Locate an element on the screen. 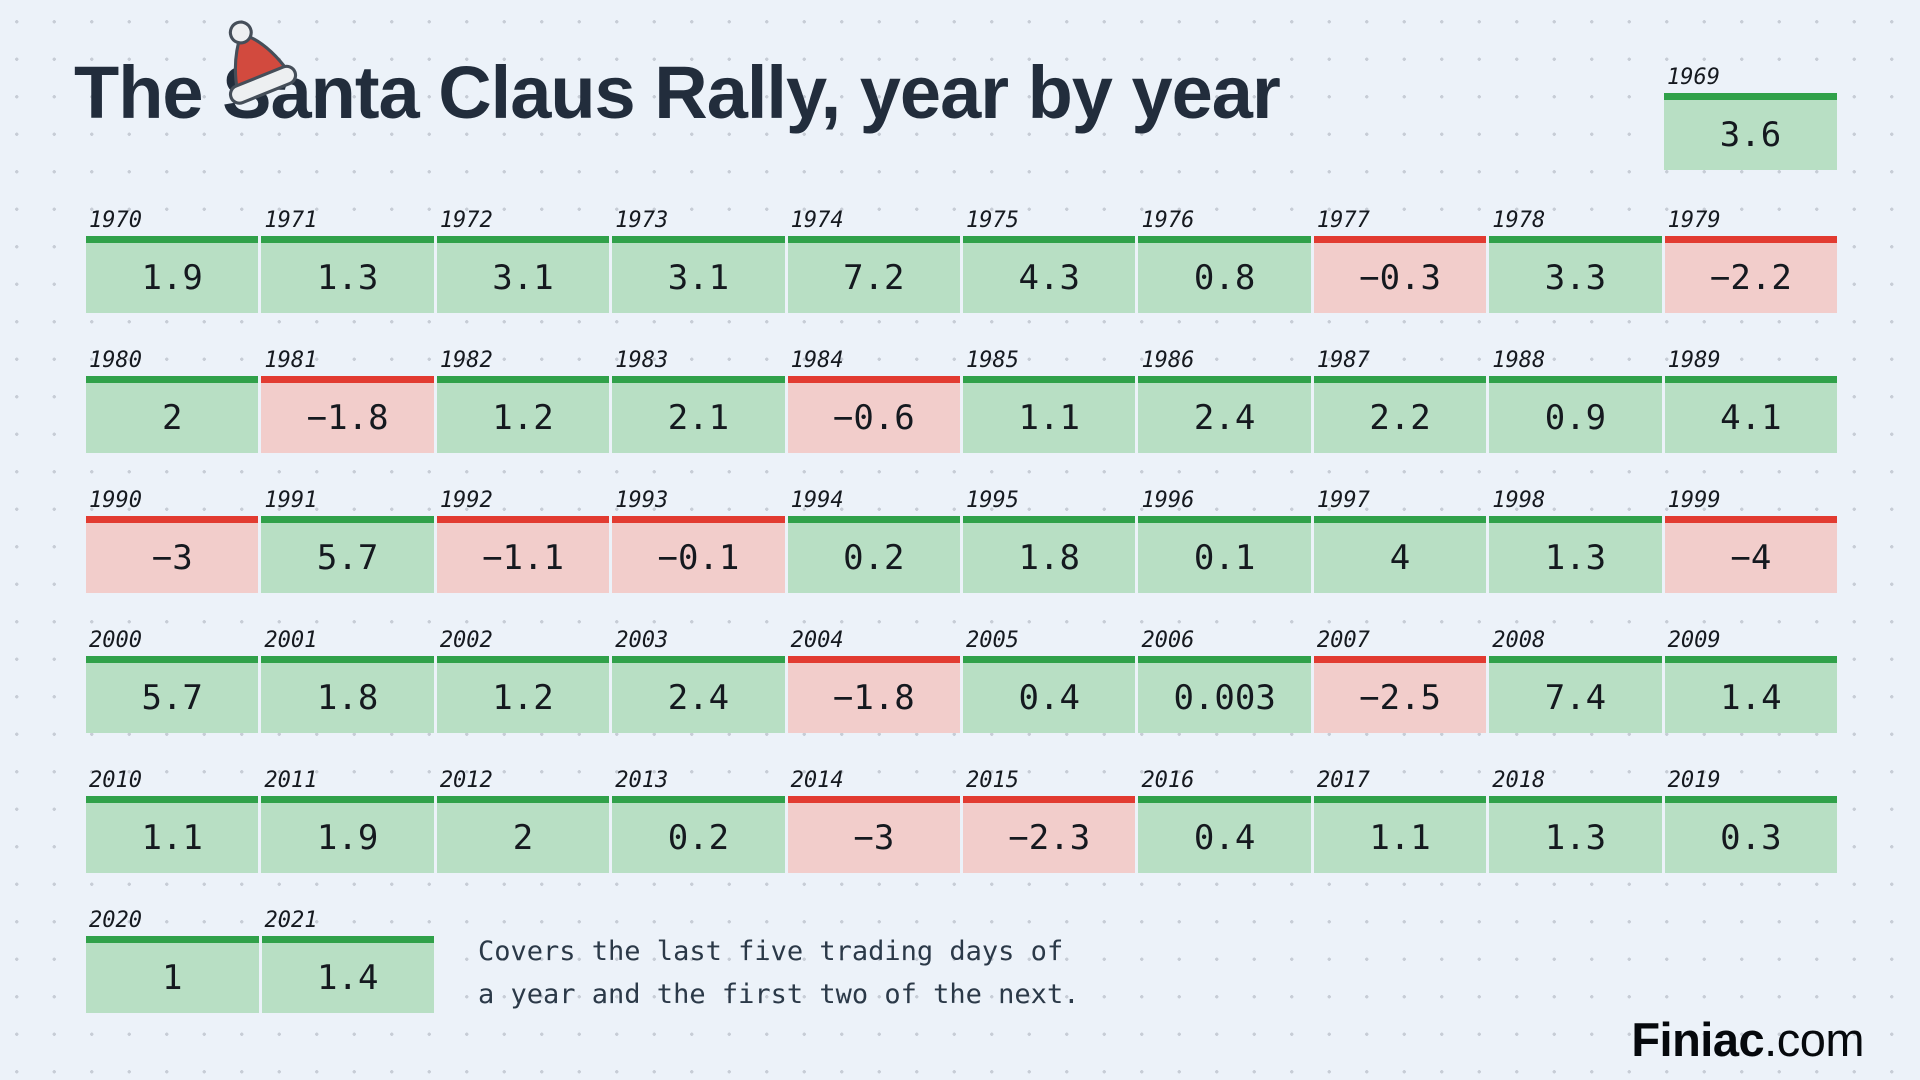  year-label: 1972 is located at coordinates (466, 220).